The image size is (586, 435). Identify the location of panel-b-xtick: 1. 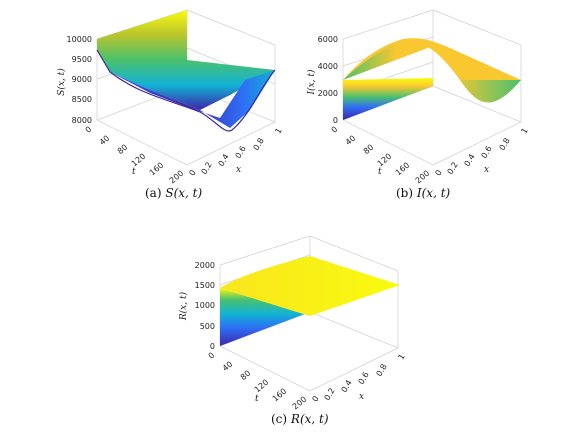
(524, 131).